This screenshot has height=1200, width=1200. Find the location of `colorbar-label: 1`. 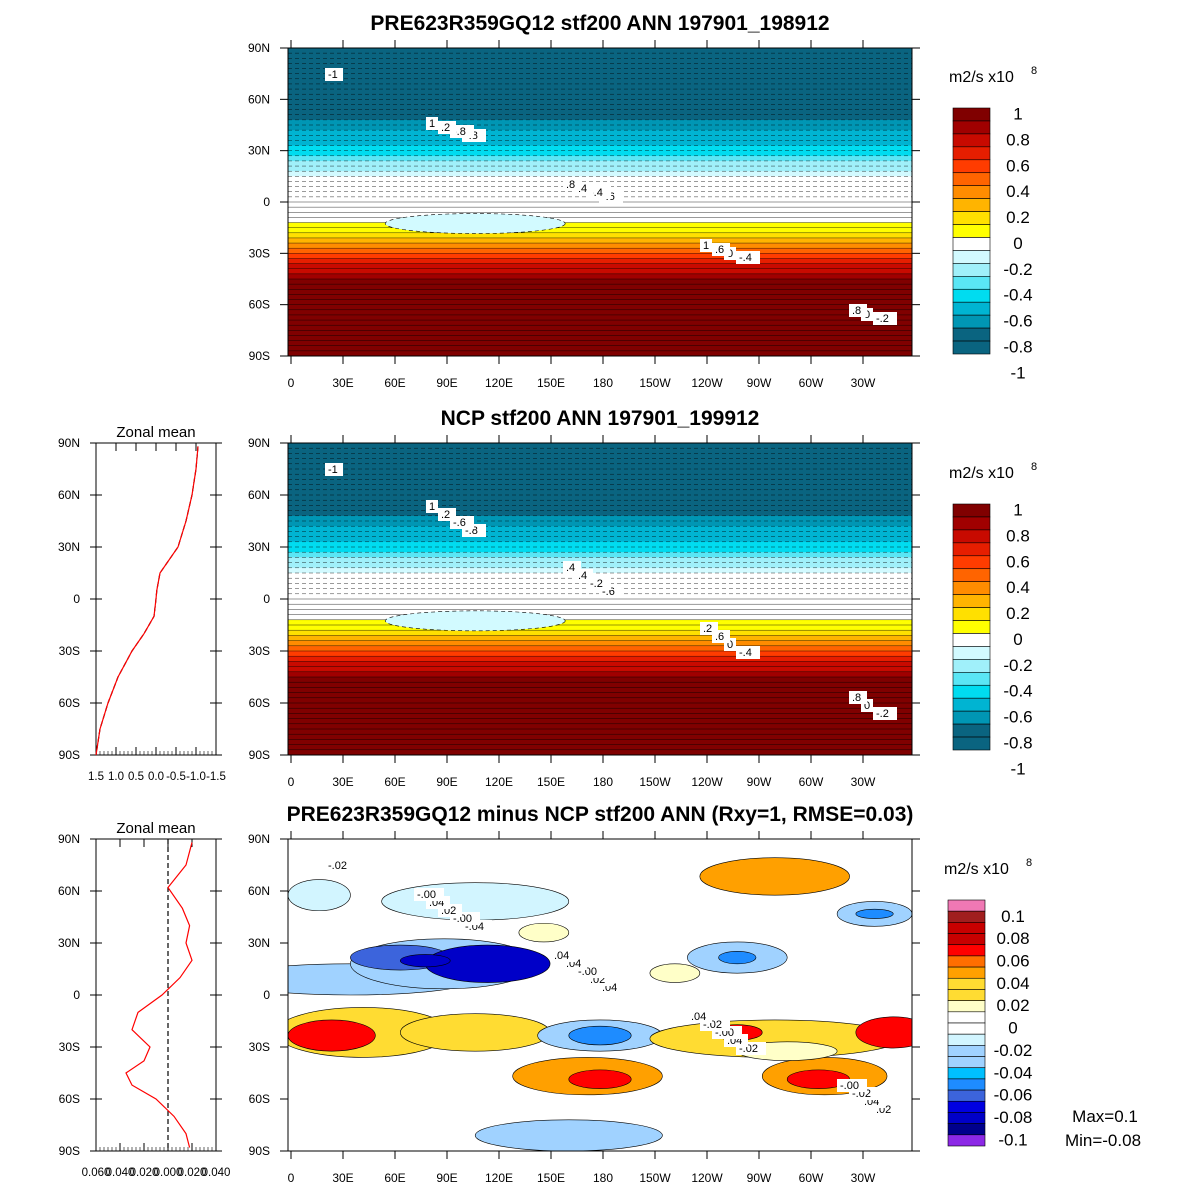

colorbar-label: 1 is located at coordinates (1017, 113).